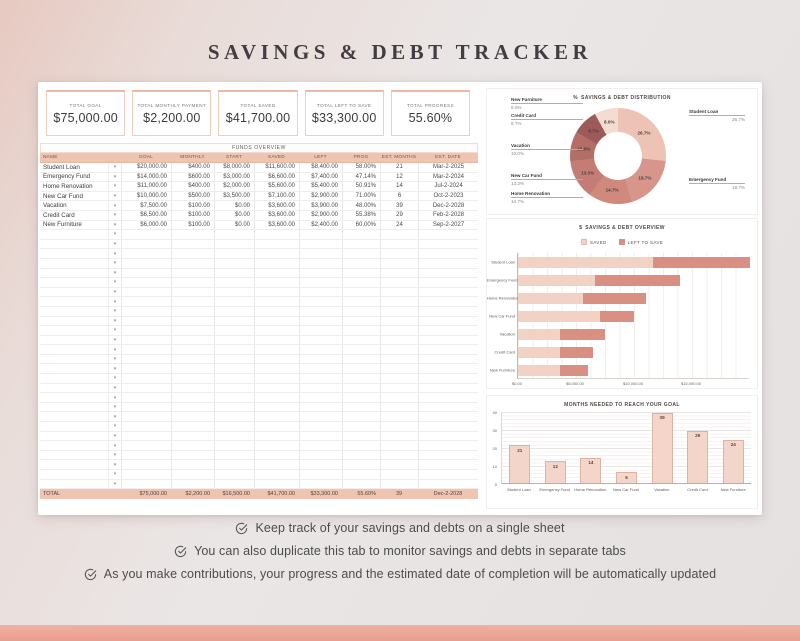 This screenshot has width=800, height=641. I want to click on name-cell: Credit Card, so click(59, 215).